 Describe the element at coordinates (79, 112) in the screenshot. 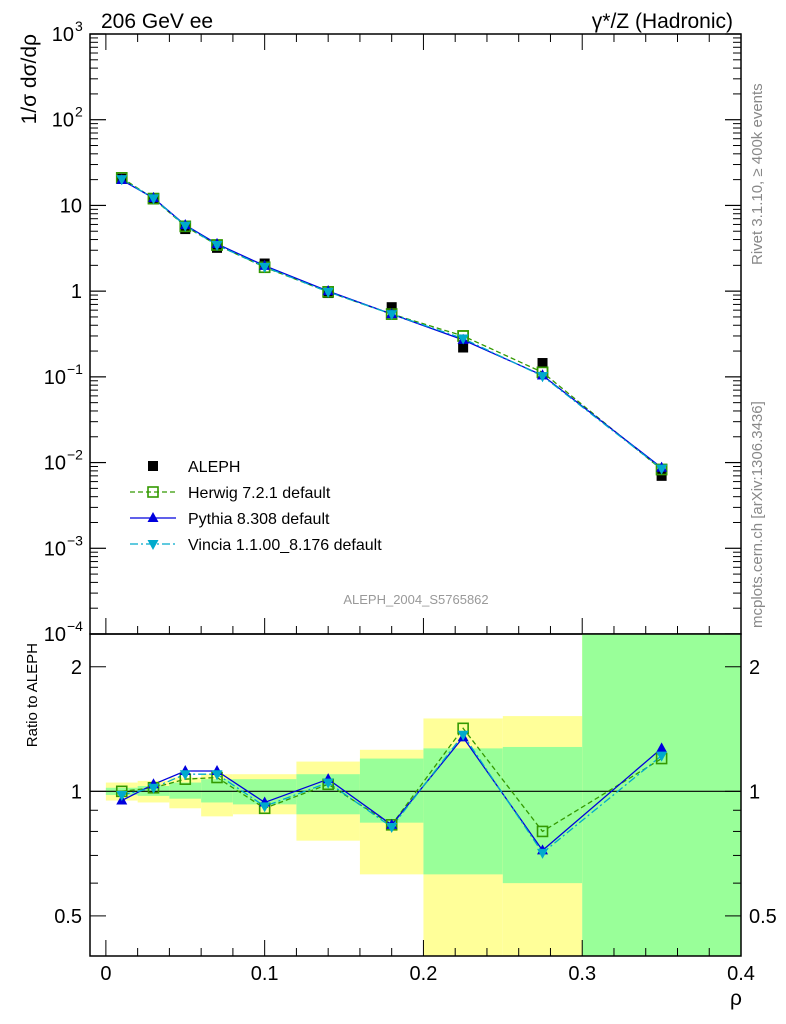

I see `y-tick-exponent: 2` at that location.